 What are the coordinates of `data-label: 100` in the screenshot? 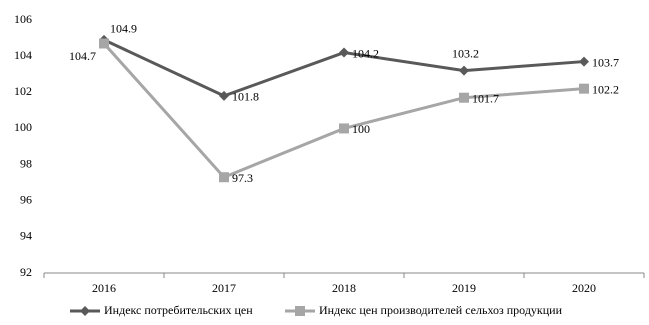 It's located at (361, 129).